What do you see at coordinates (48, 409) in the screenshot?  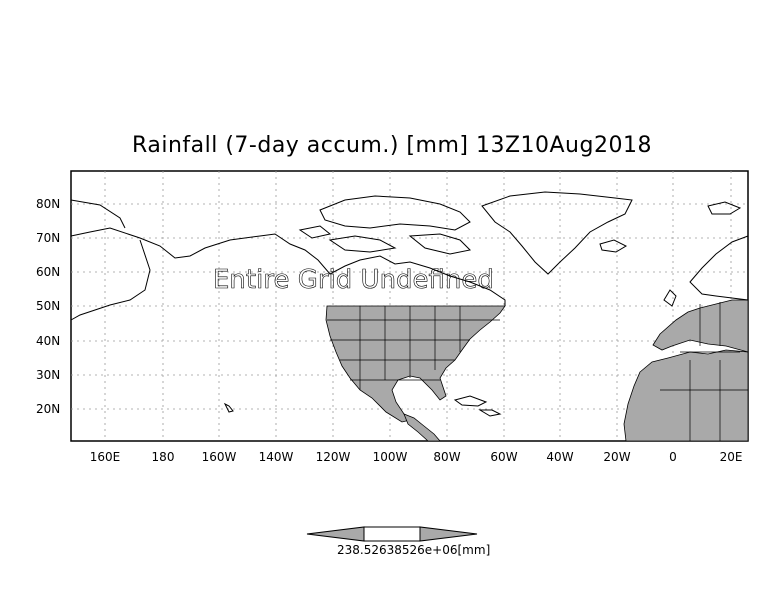 I see `y-tick-label: 20N` at bounding box center [48, 409].